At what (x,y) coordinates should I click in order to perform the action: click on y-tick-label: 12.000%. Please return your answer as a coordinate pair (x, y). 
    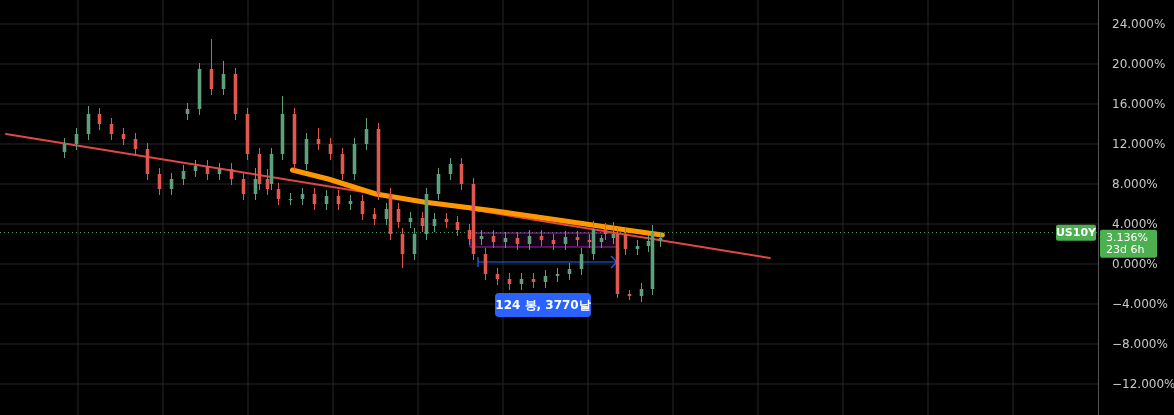
    Looking at the image, I should click on (1139, 143).